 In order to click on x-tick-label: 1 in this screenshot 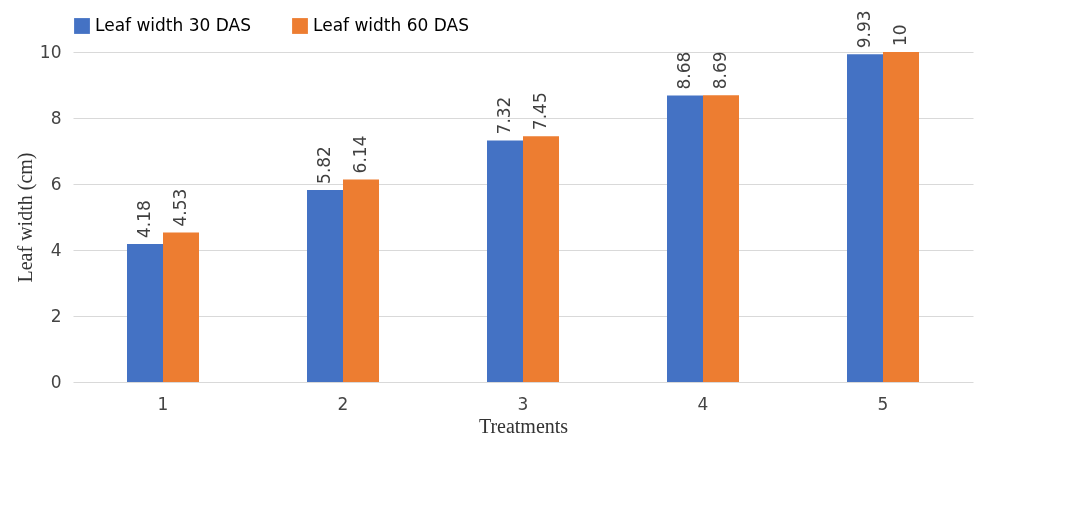, I will do `click(163, 403)`.